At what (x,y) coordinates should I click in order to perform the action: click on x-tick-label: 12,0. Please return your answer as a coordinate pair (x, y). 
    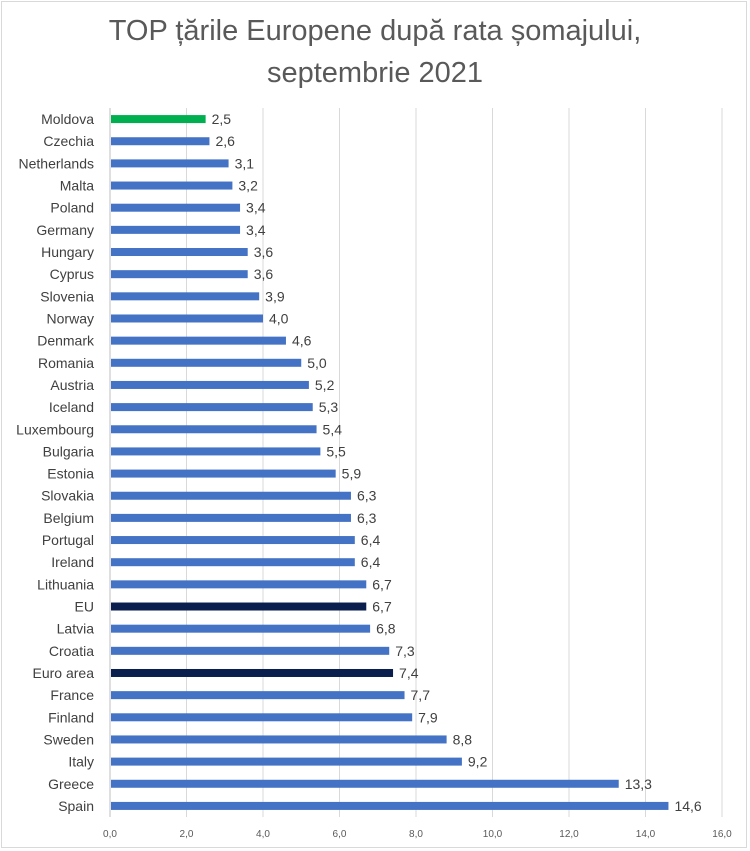
    Looking at the image, I should click on (569, 834).